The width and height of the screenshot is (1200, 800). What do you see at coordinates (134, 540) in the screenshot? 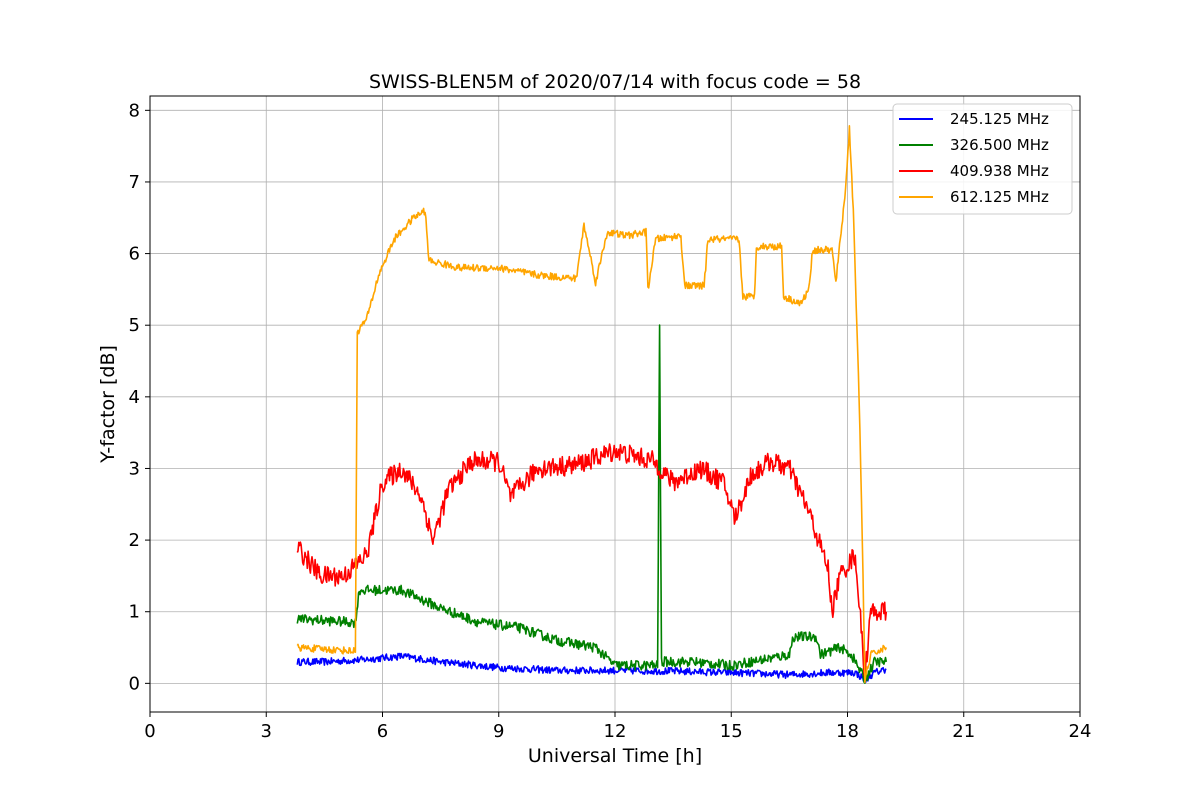
I see `y-tick-label: 2` at bounding box center [134, 540].